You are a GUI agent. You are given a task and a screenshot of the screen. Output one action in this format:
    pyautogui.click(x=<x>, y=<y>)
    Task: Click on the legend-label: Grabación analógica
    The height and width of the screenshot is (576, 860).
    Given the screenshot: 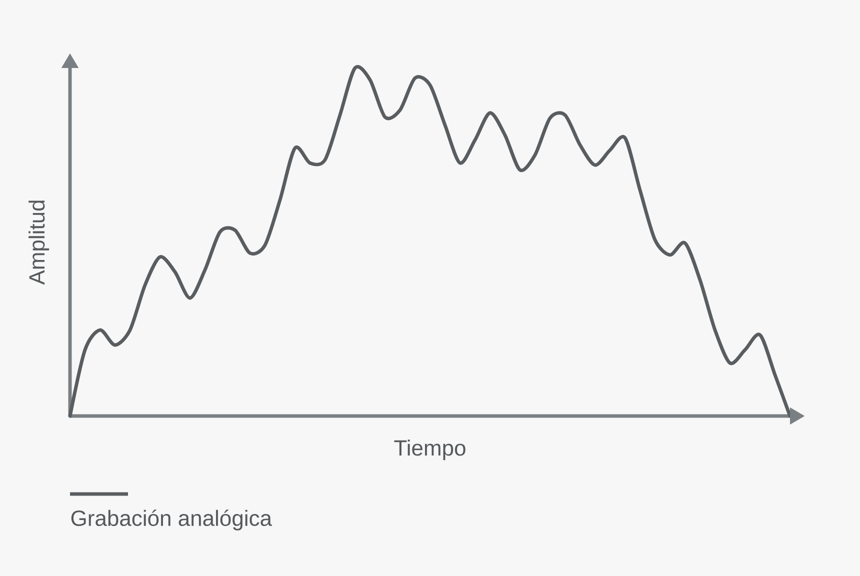 What is the action you would take?
    pyautogui.click(x=171, y=520)
    